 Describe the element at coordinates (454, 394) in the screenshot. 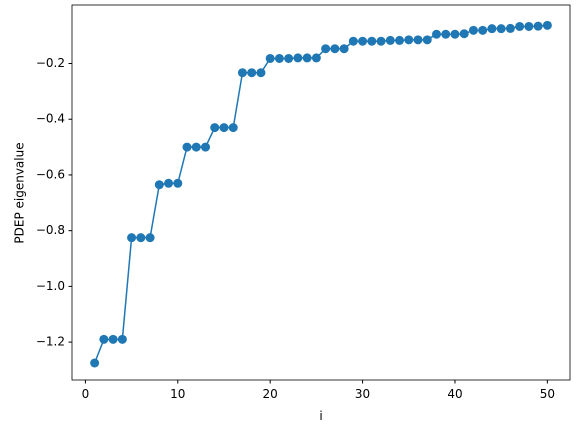

I see `x-tick-label: 40` at that location.